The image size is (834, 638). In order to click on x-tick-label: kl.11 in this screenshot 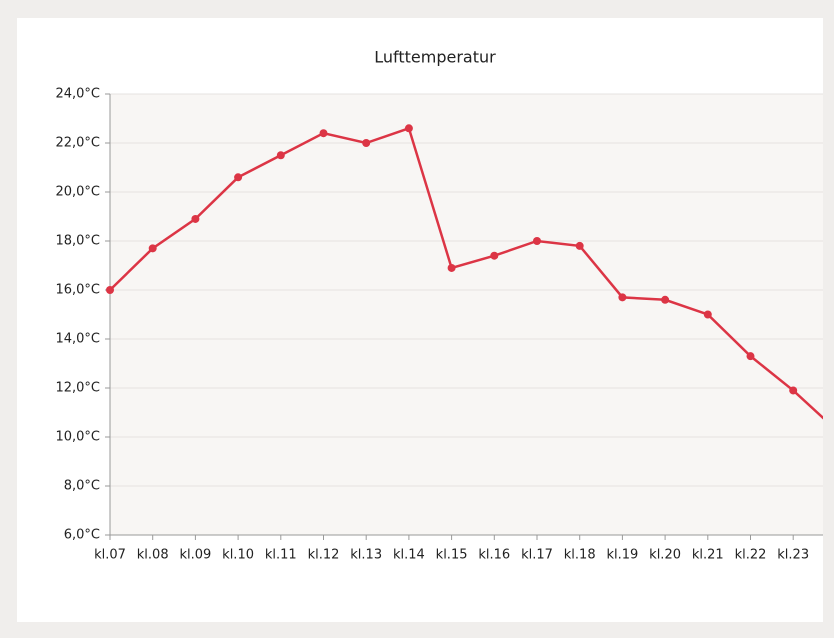, I will do `click(281, 555)`.